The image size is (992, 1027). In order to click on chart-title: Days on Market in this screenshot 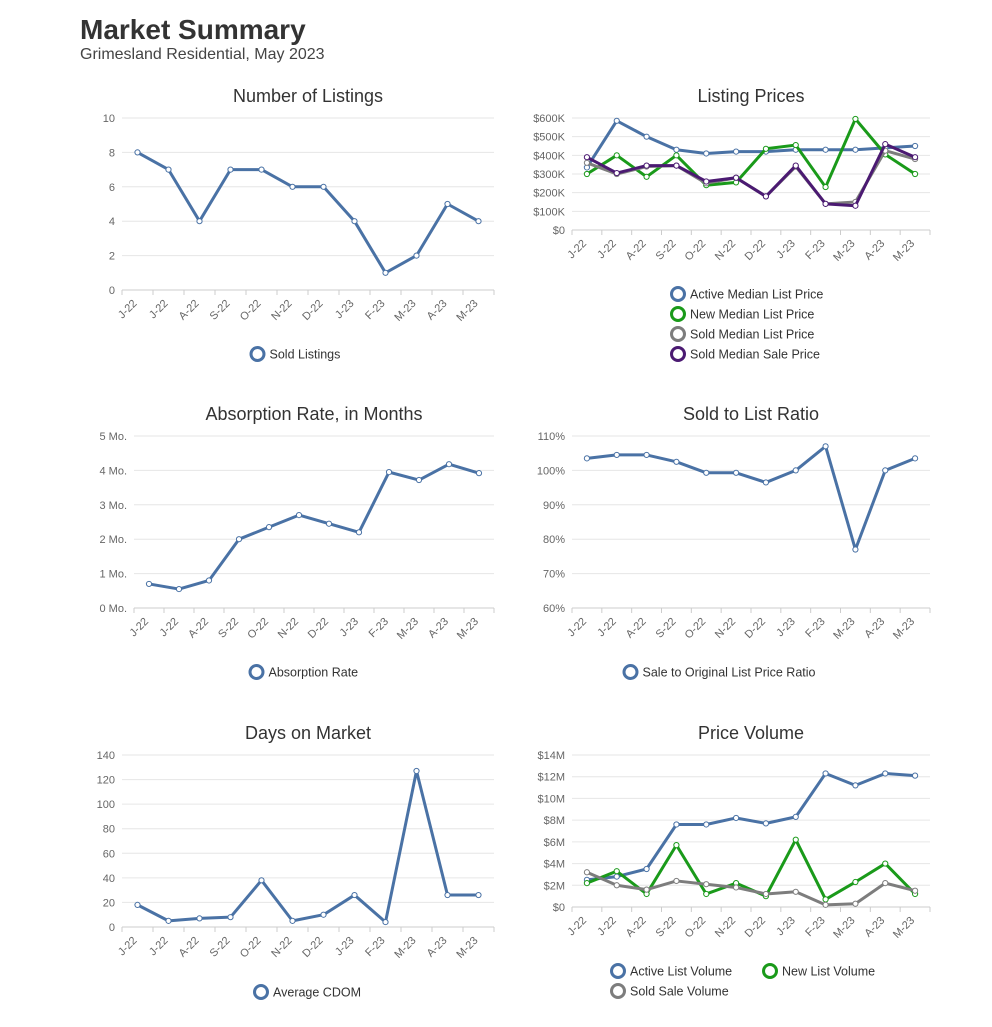, I will do `click(308, 733)`.